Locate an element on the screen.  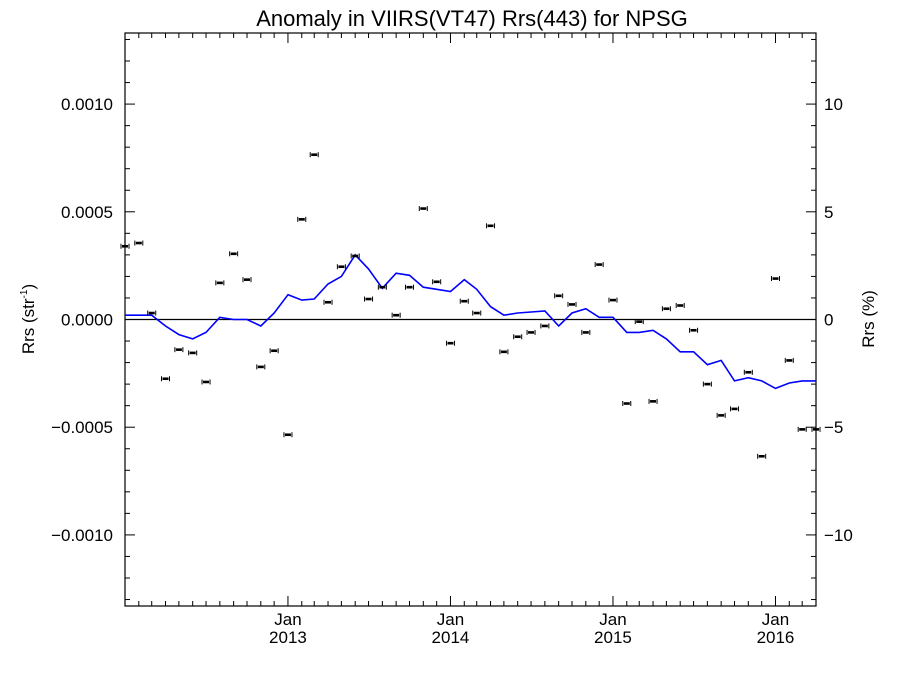
left-tick-label: 0.0010 is located at coordinates (87, 104).